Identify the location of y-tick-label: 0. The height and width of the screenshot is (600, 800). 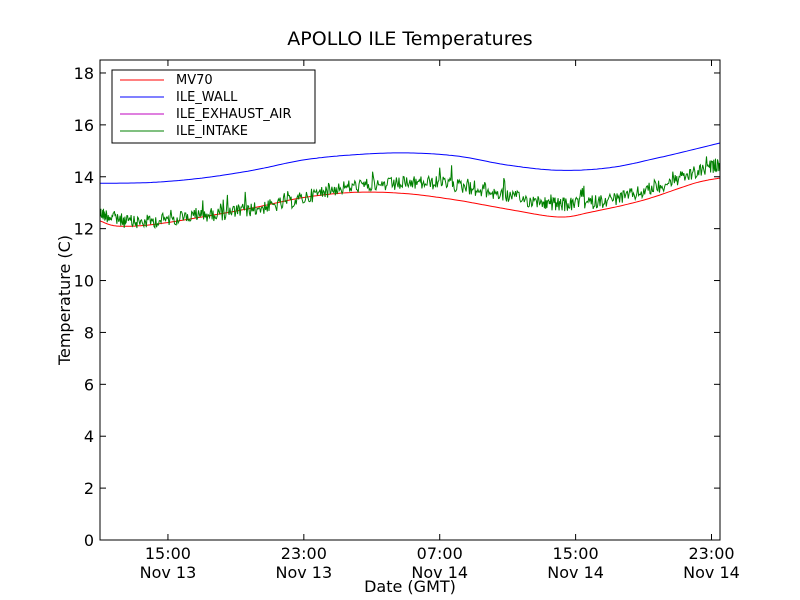
(89, 540).